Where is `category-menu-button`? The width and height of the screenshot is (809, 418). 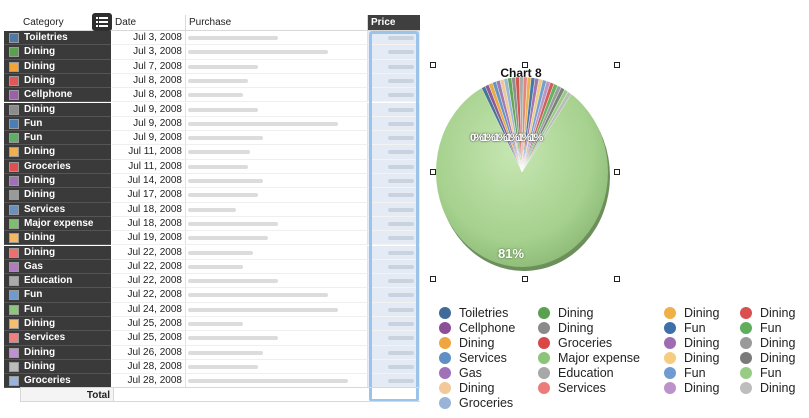 category-menu-button is located at coordinates (102, 22).